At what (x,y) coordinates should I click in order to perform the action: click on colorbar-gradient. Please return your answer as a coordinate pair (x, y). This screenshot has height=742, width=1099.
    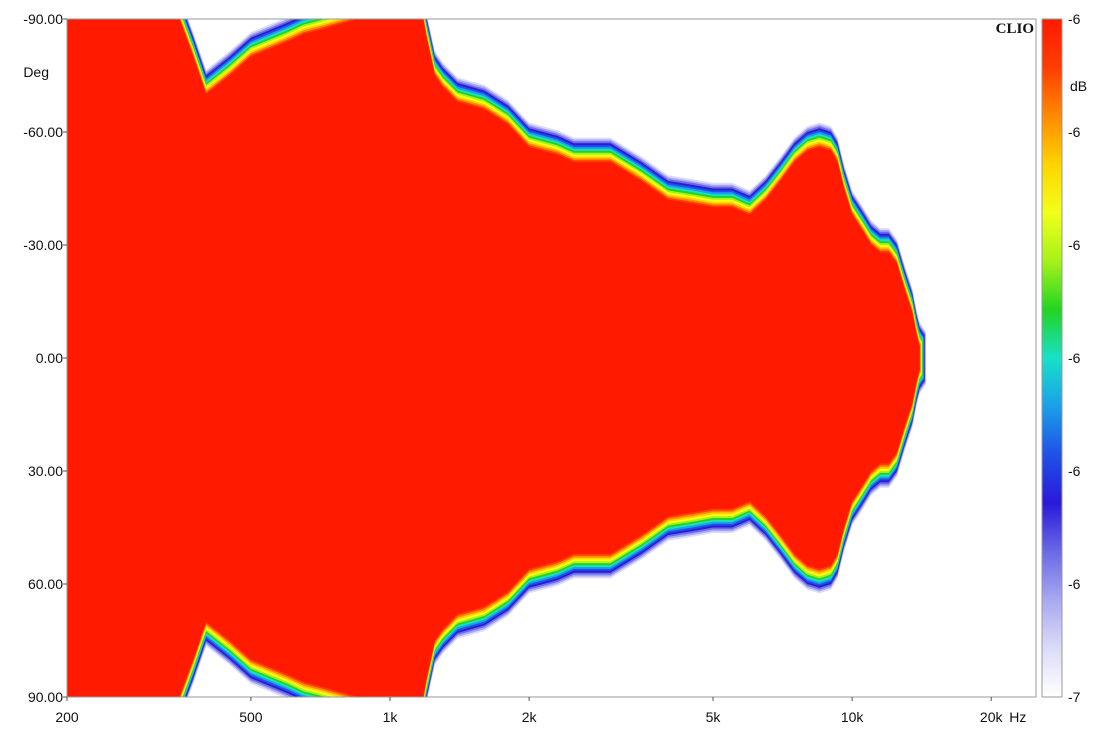
    Looking at the image, I should click on (1052, 358).